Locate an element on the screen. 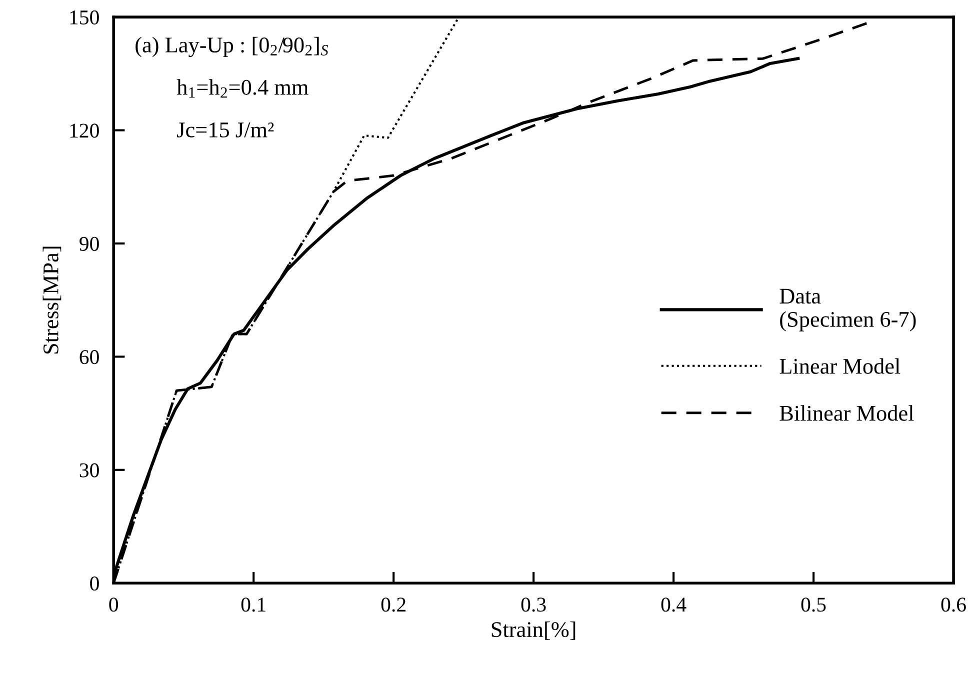  y-tick-label: 60 is located at coordinates (89, 357).